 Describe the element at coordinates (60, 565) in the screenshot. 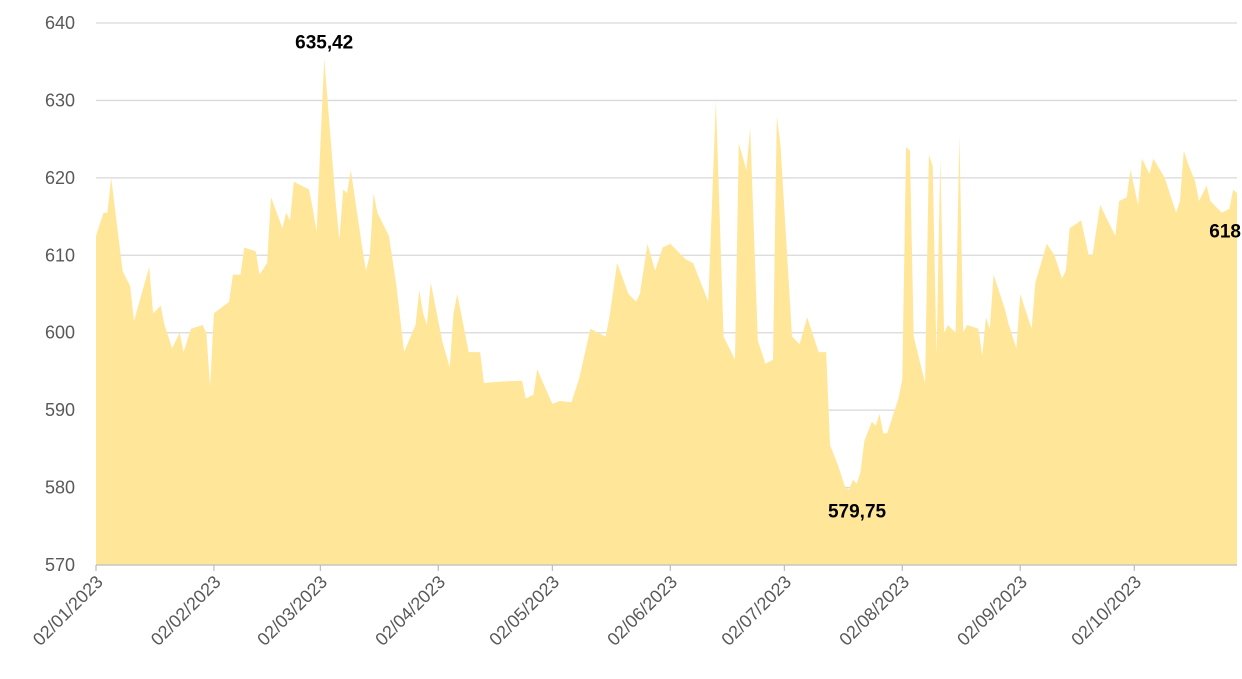

I see `y-tick-label: 570` at that location.